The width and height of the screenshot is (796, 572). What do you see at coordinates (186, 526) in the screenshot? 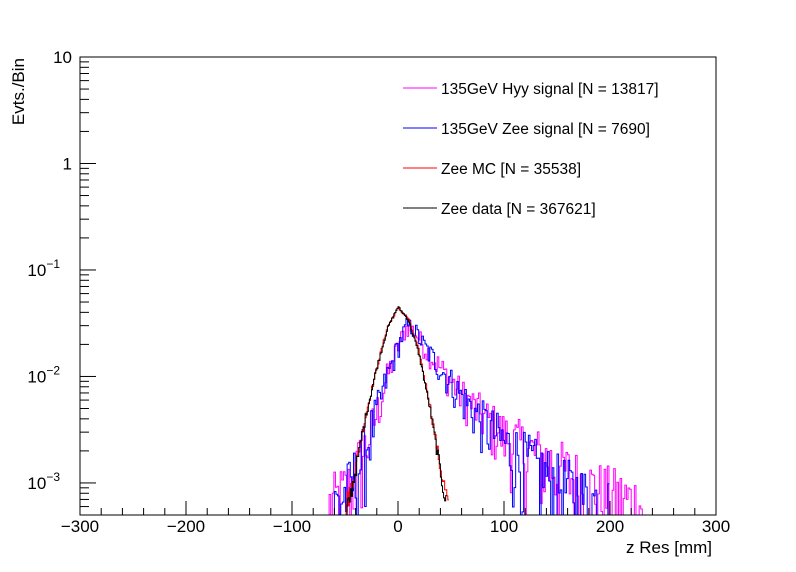
I see `x-tick-label: −200` at bounding box center [186, 526].